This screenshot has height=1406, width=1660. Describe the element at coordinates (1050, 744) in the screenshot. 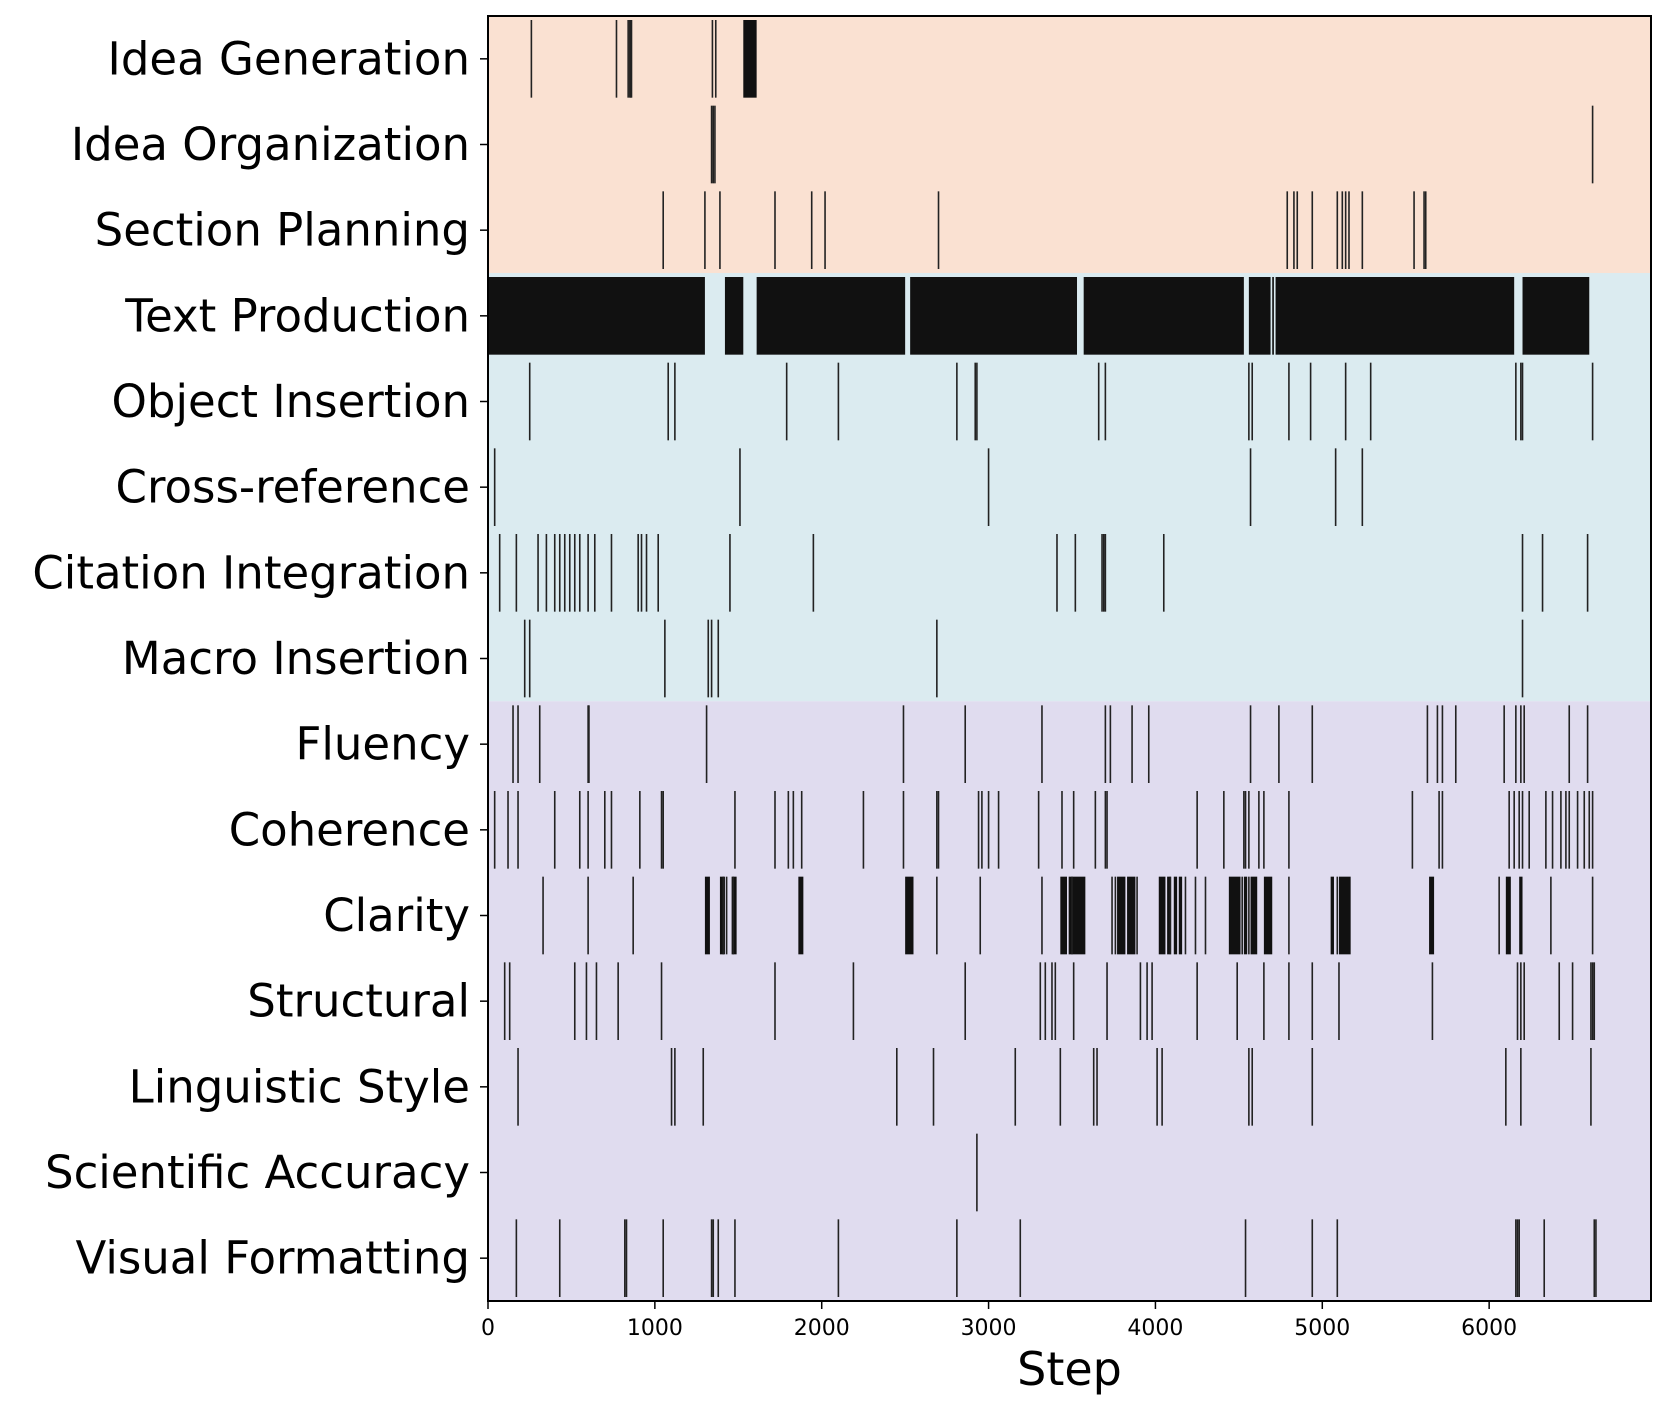

I see `row-fluency` at that location.